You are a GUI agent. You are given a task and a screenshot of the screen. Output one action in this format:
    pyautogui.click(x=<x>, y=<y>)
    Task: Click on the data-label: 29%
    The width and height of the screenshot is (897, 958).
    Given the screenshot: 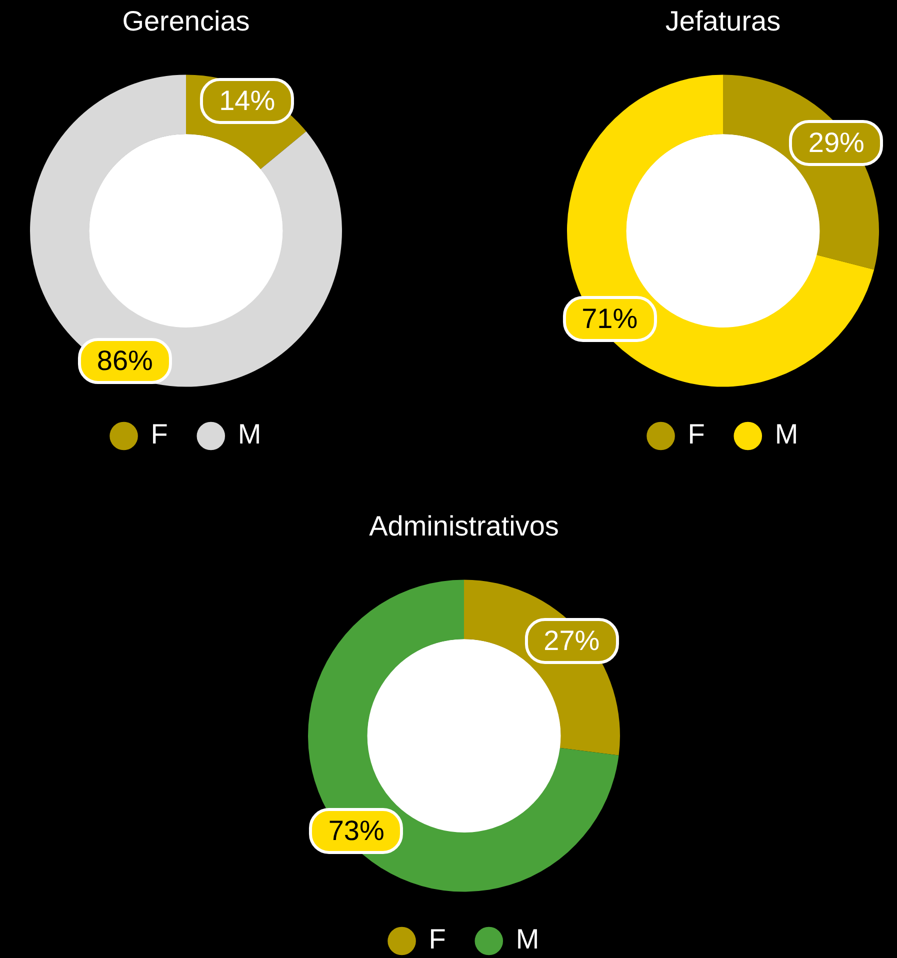 What is the action you would take?
    pyautogui.click(x=836, y=143)
    